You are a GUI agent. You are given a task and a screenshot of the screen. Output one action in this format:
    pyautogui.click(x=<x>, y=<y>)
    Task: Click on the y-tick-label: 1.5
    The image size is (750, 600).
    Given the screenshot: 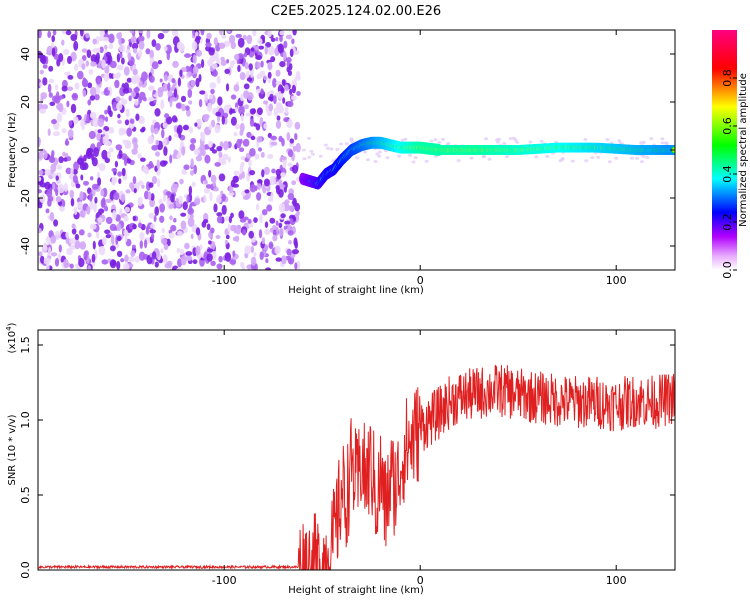 What is the action you would take?
    pyautogui.click(x=25, y=345)
    